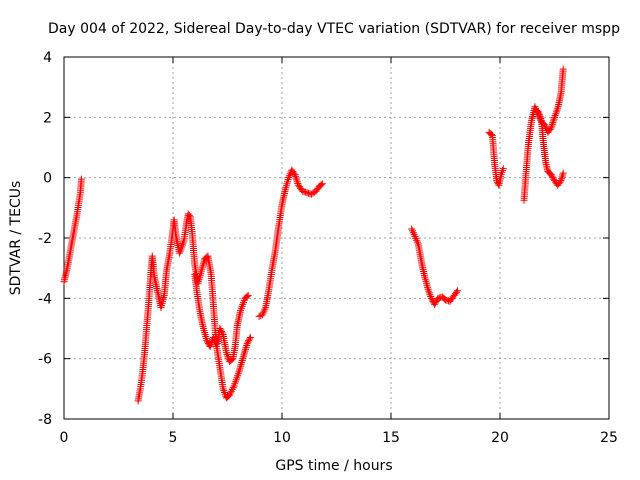  What do you see at coordinates (282, 438) in the screenshot?
I see `x-tick-label: 10` at bounding box center [282, 438].